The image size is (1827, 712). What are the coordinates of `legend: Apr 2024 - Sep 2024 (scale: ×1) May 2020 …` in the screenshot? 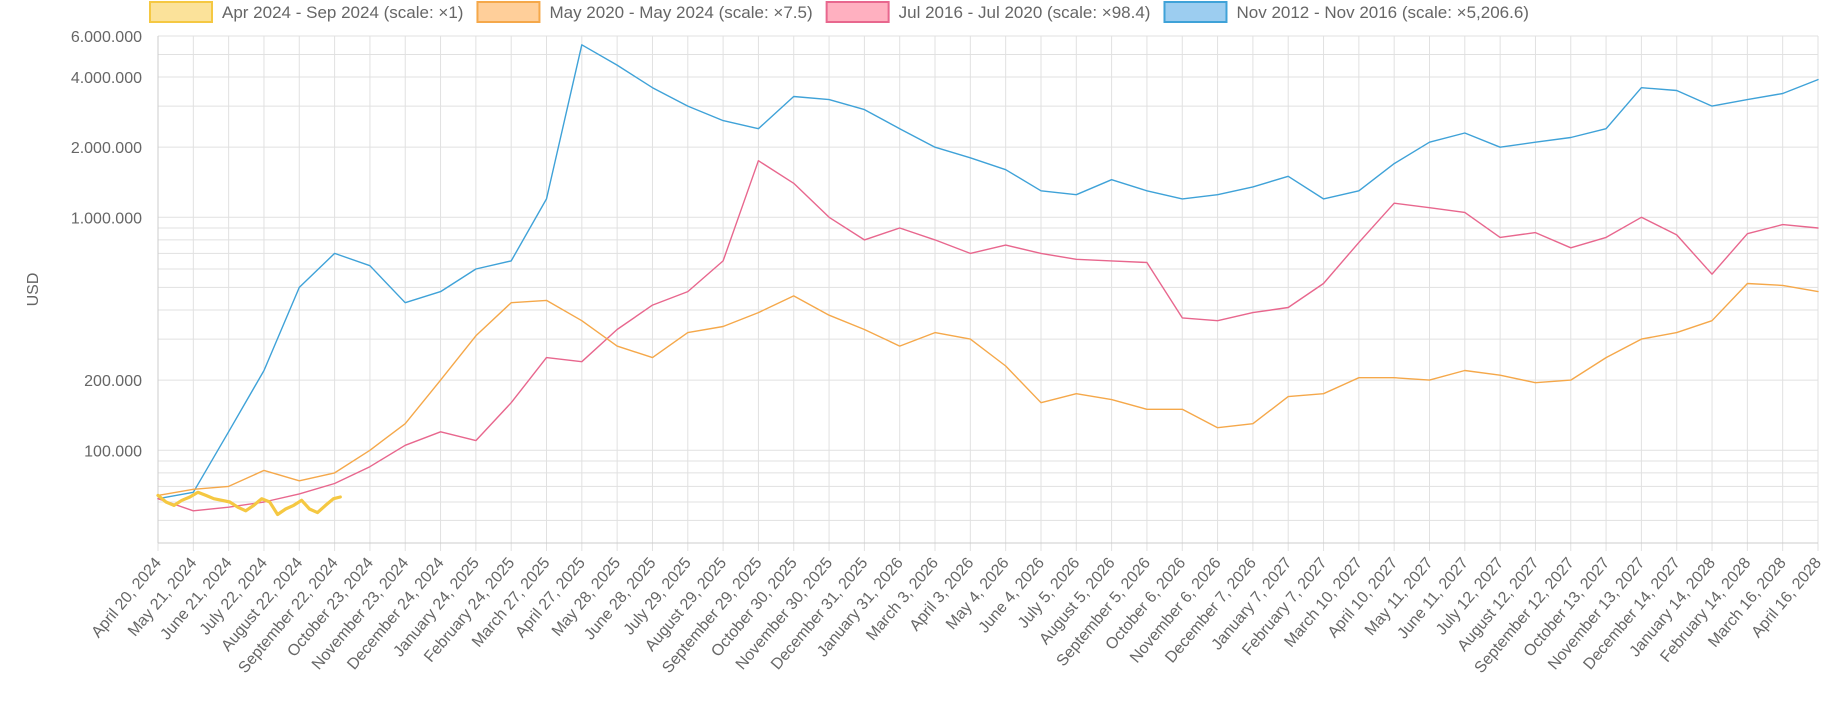 It's located at (839, 12).